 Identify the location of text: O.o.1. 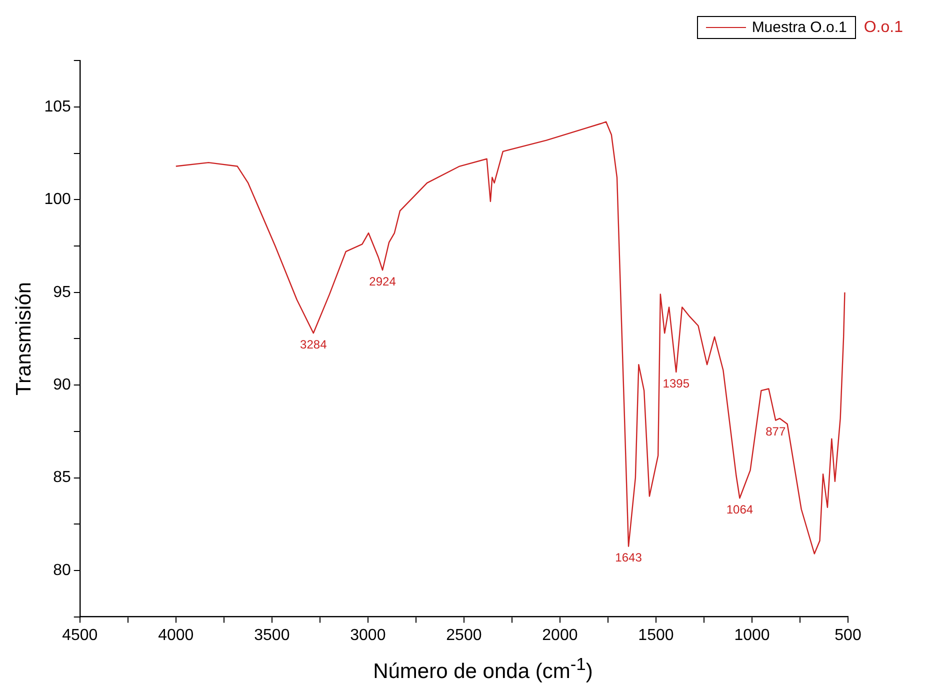
(883, 27).